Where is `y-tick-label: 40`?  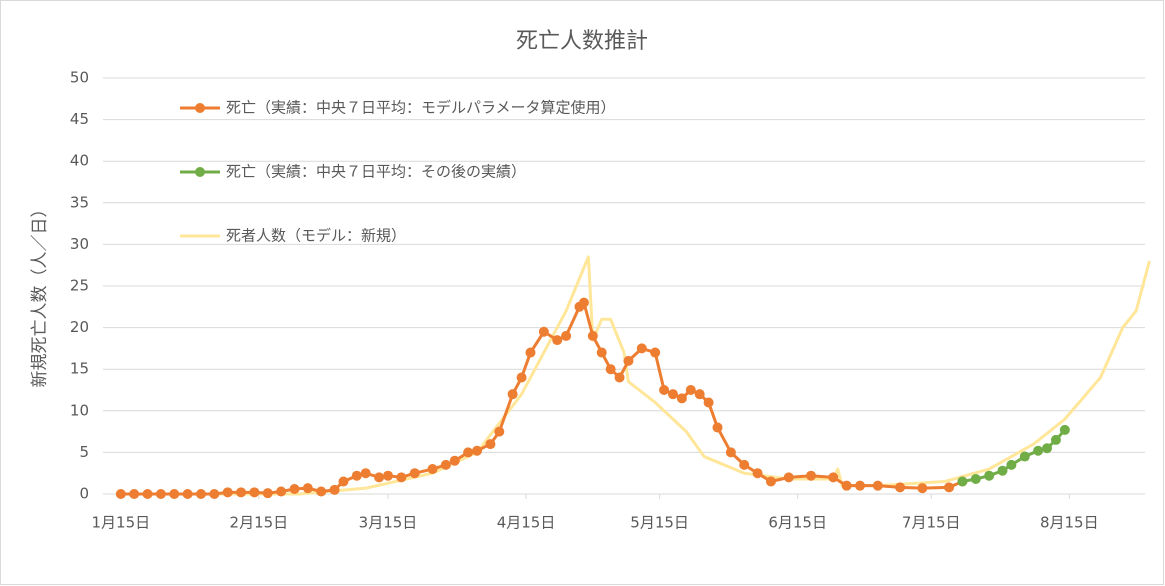 y-tick-label: 40 is located at coordinates (79, 161).